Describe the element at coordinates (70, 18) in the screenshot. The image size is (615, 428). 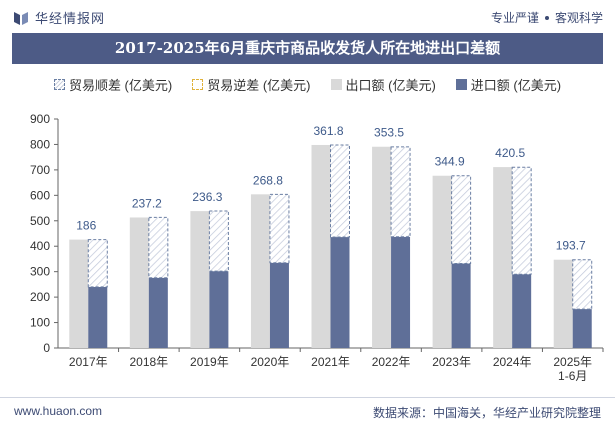
I see `brand-name: 华经情报网` at that location.